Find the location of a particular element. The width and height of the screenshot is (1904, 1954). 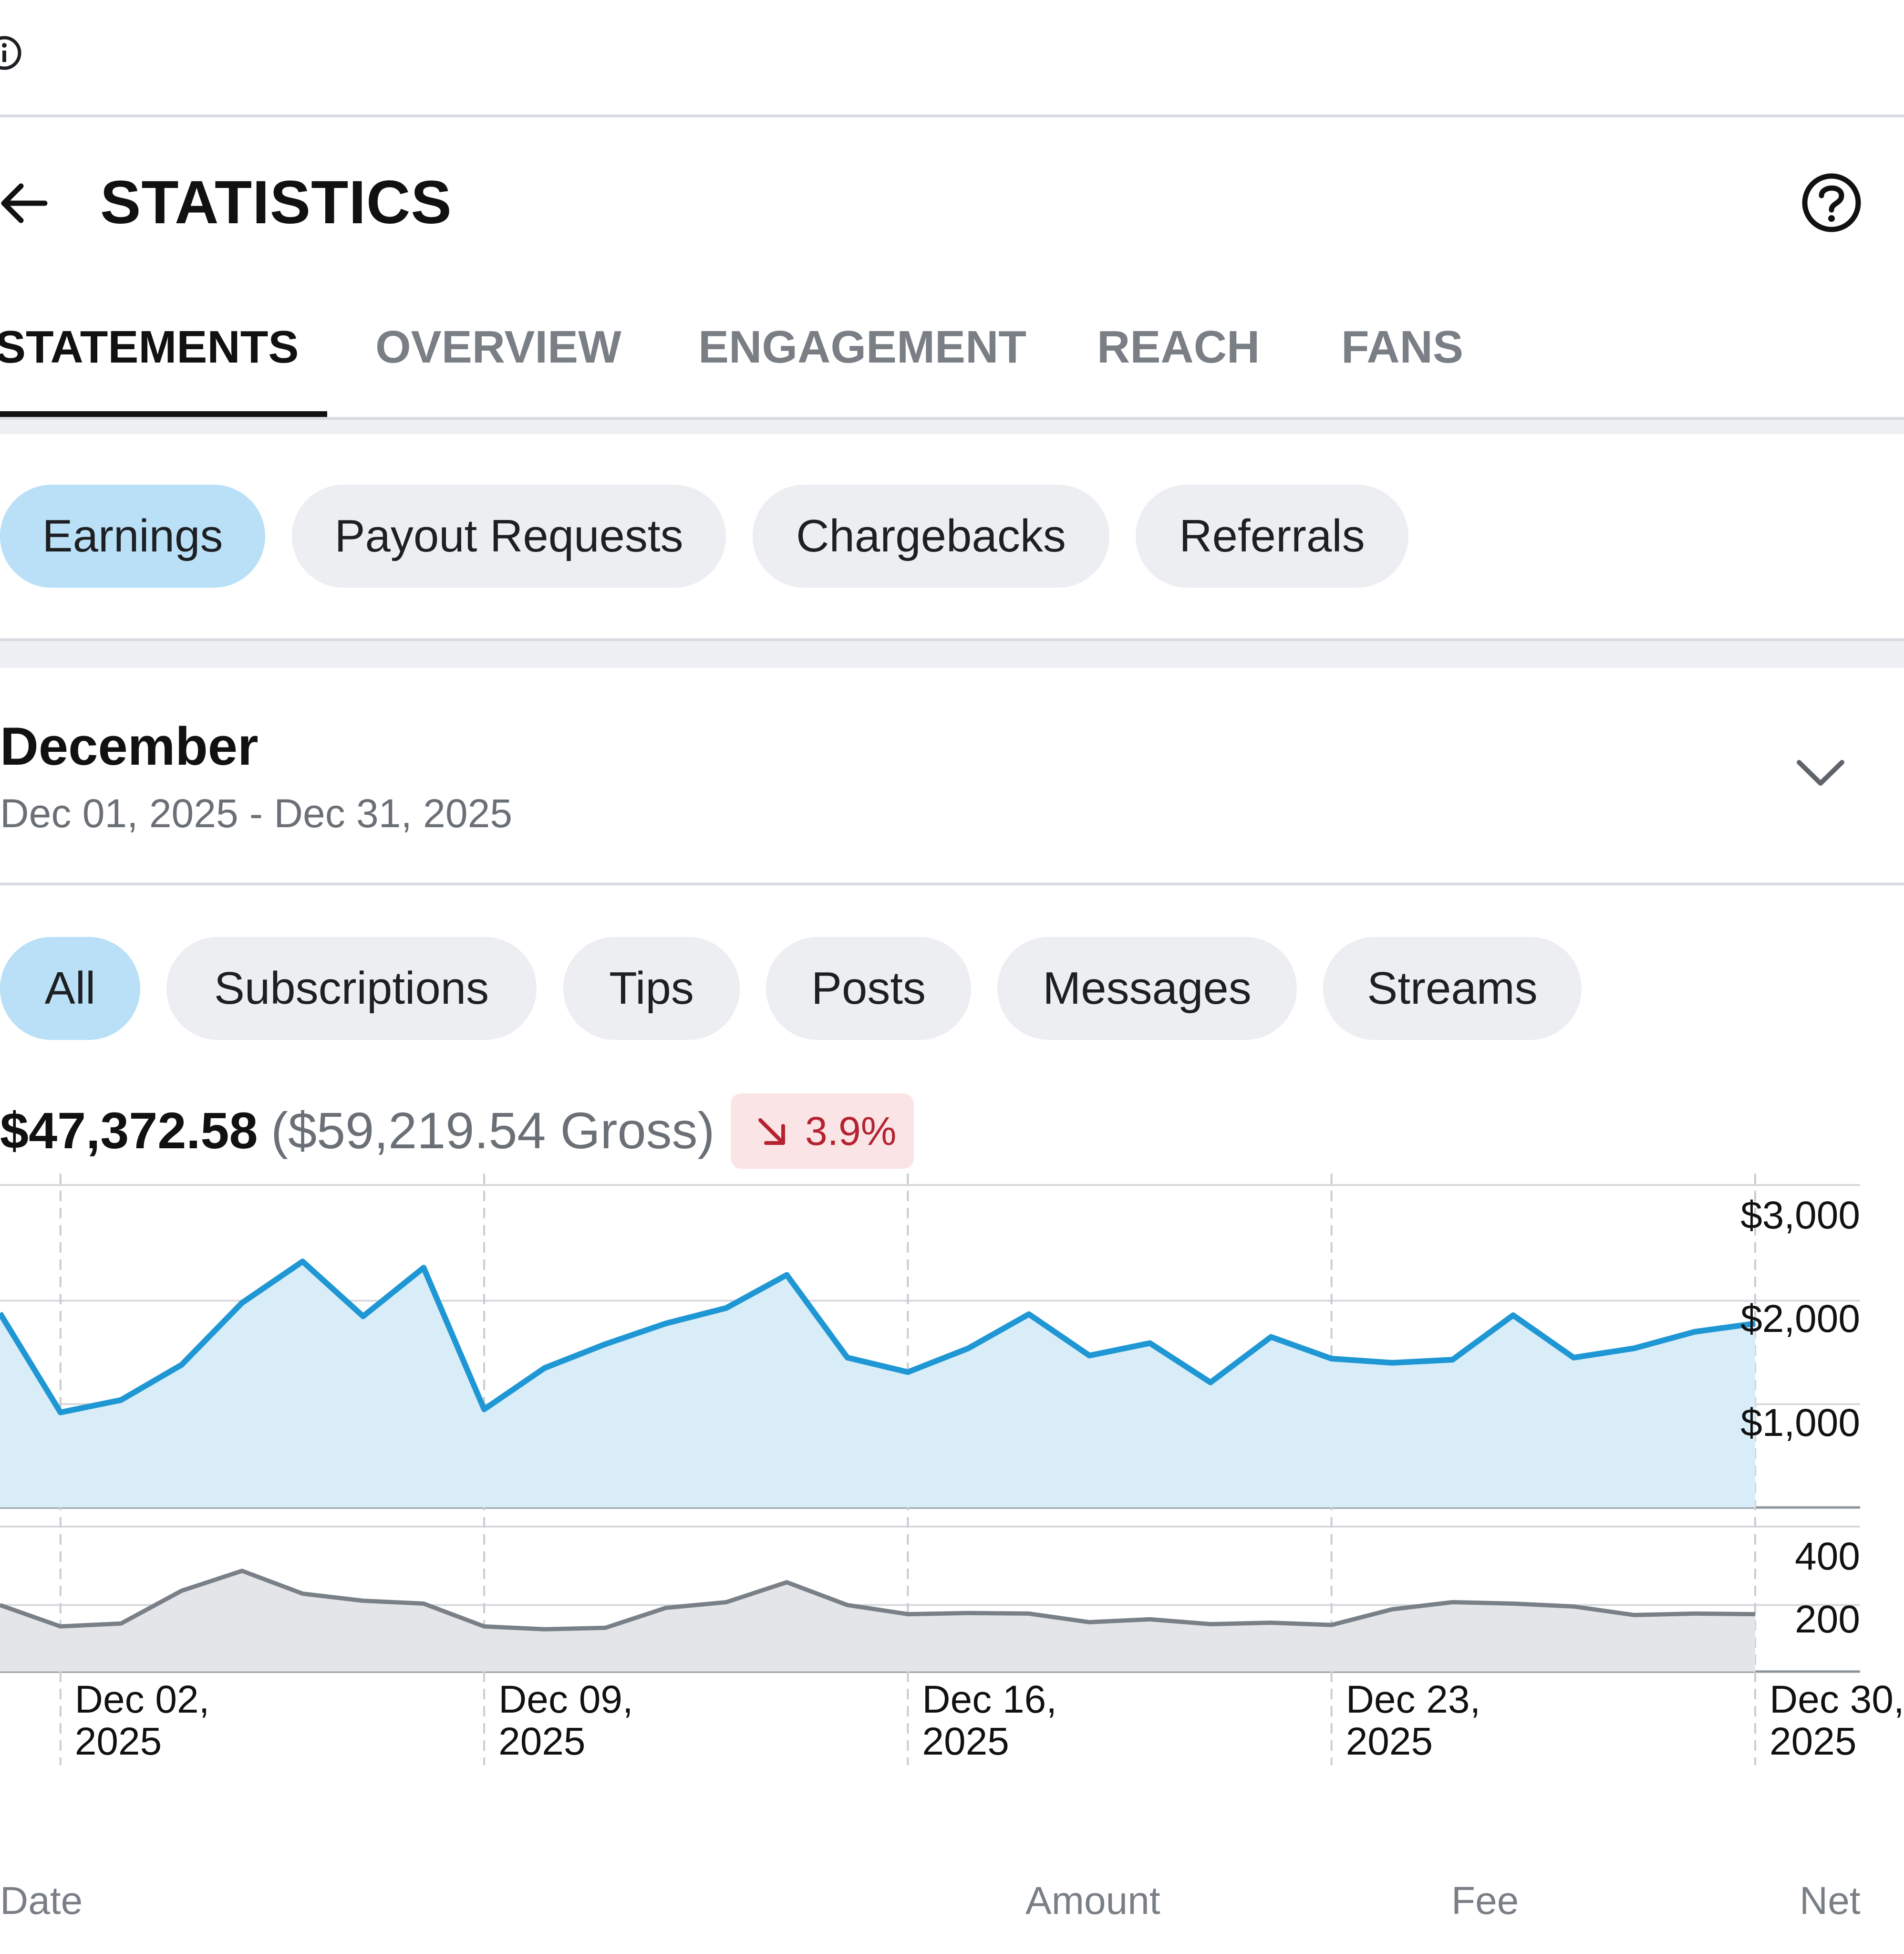

top-divider is located at coordinates (952, 116).